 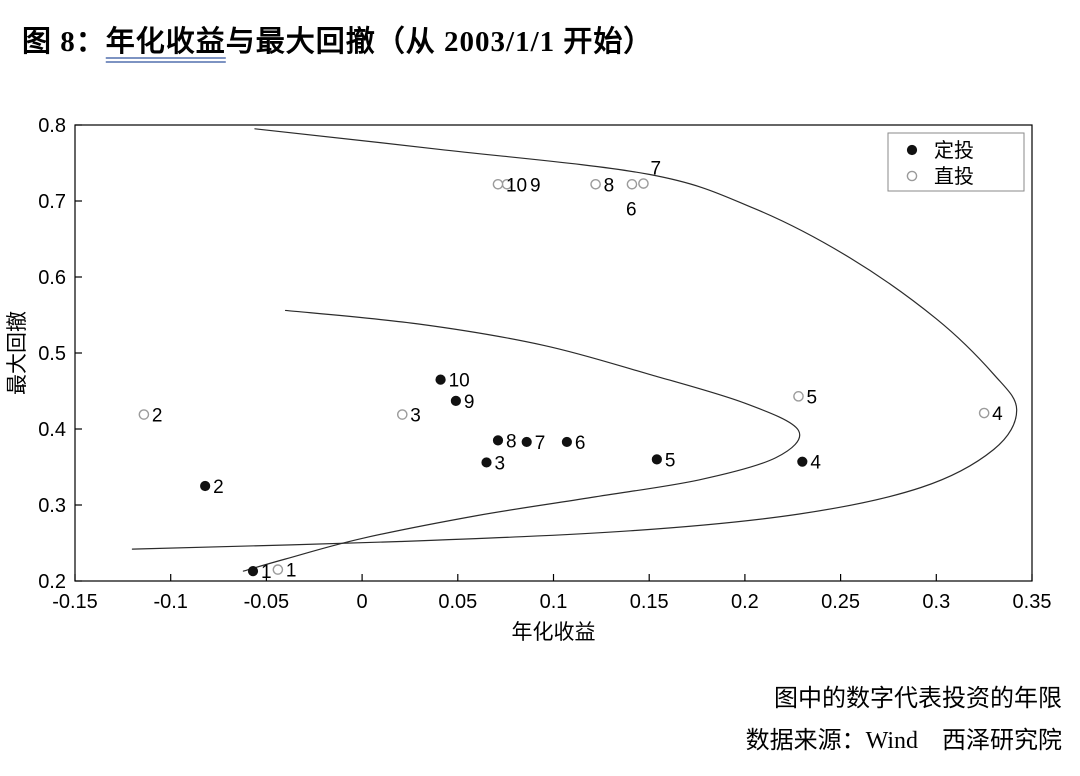 I want to click on data-point-定投-3, so click(x=486, y=462).